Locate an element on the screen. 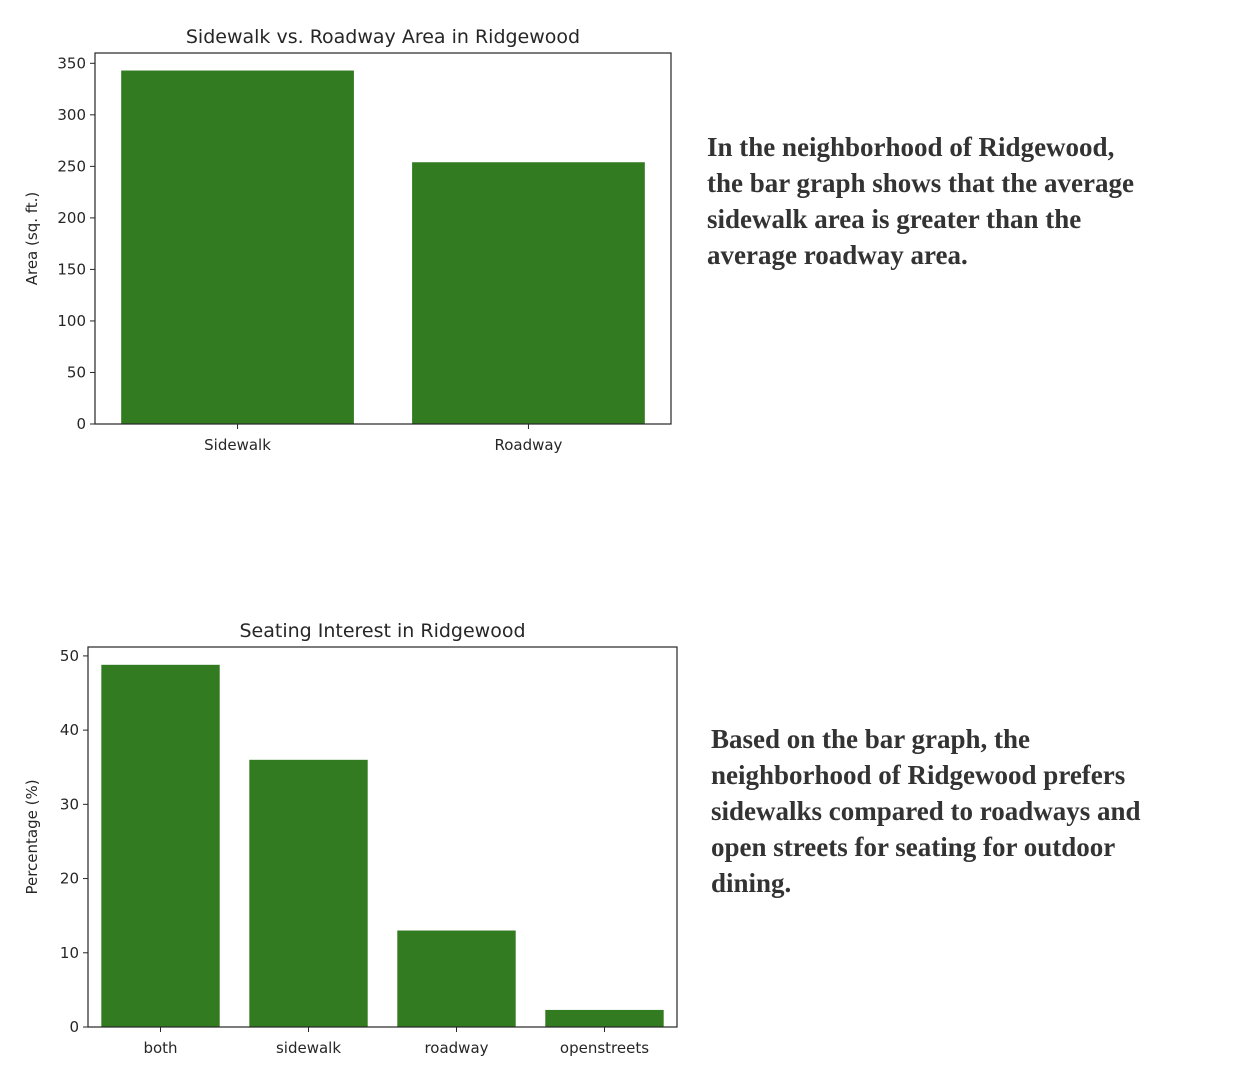 The height and width of the screenshot is (1081, 1249). caption-bottom-line: neighborhood of Ridgewood prefers is located at coordinates (918, 775).